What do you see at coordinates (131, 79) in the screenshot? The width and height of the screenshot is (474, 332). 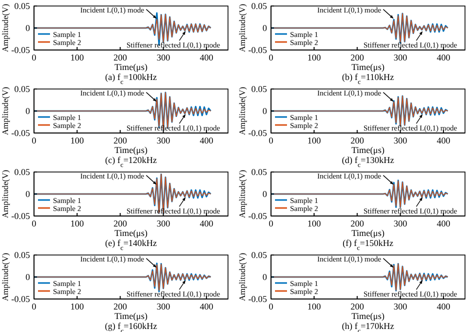 I see `text: (a) f$_{c}$=100kHz` at bounding box center [131, 79].